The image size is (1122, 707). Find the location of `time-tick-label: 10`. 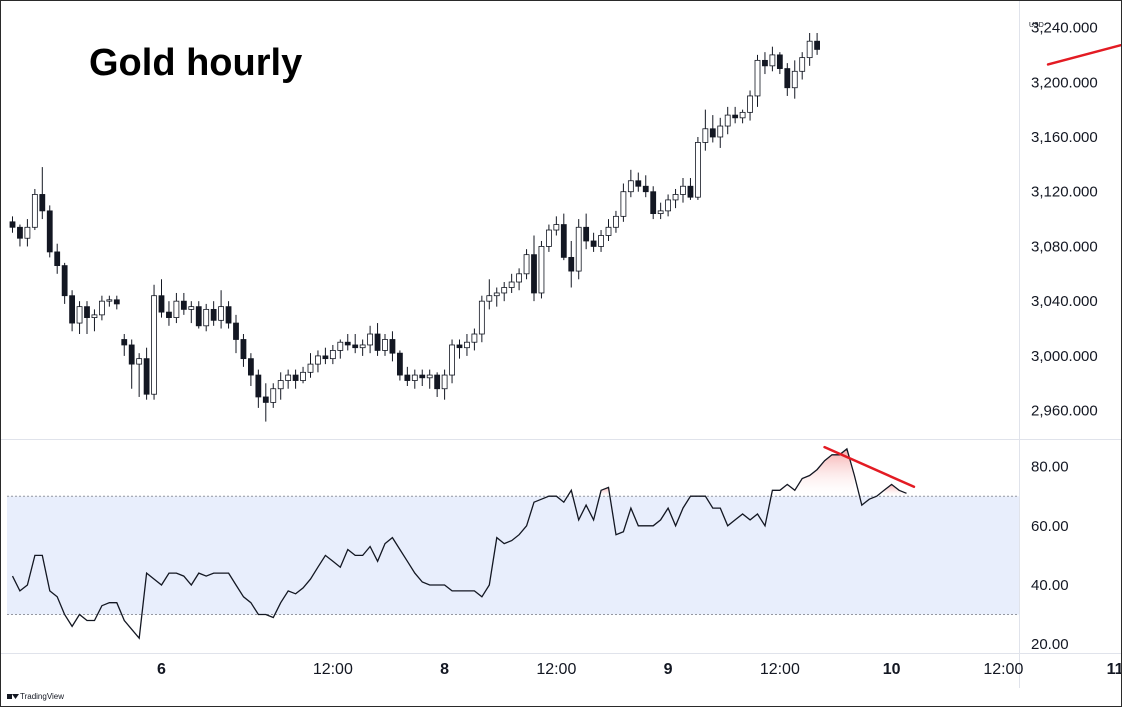

time-tick-label: 10 is located at coordinates (892, 669).